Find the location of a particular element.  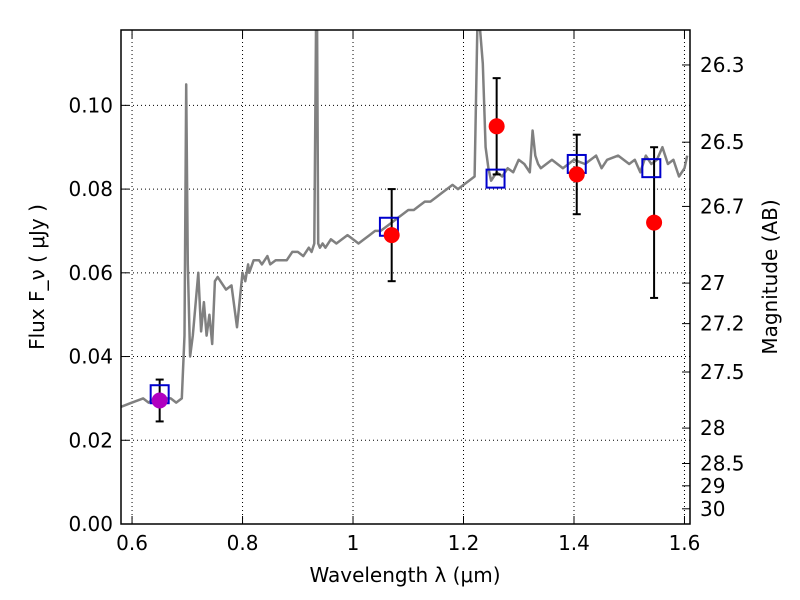

y-axis-label: Flux F_ν ( μJy ) is located at coordinates (37, 277).